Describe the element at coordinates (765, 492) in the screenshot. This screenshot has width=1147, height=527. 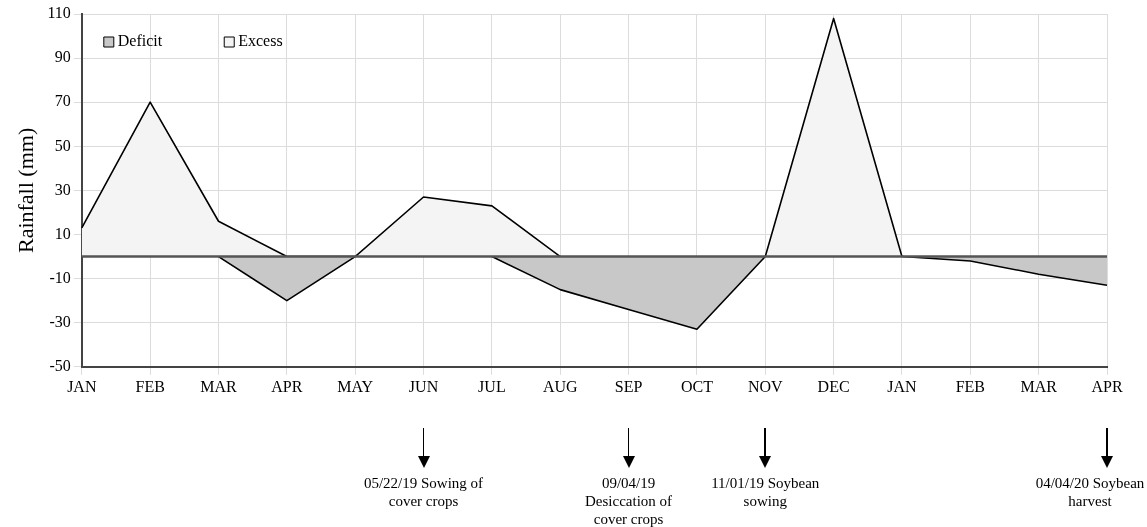
I see `text: 11/01/19 Soybean sowing` at that location.